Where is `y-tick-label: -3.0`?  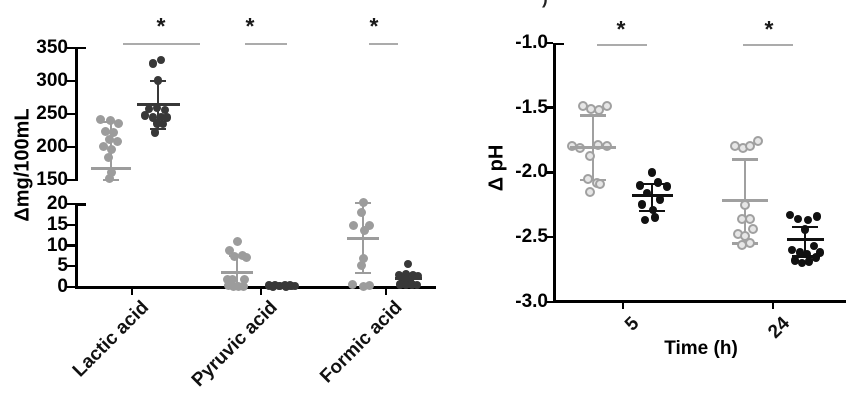 y-tick-label: -3.0 is located at coordinates (531, 301).